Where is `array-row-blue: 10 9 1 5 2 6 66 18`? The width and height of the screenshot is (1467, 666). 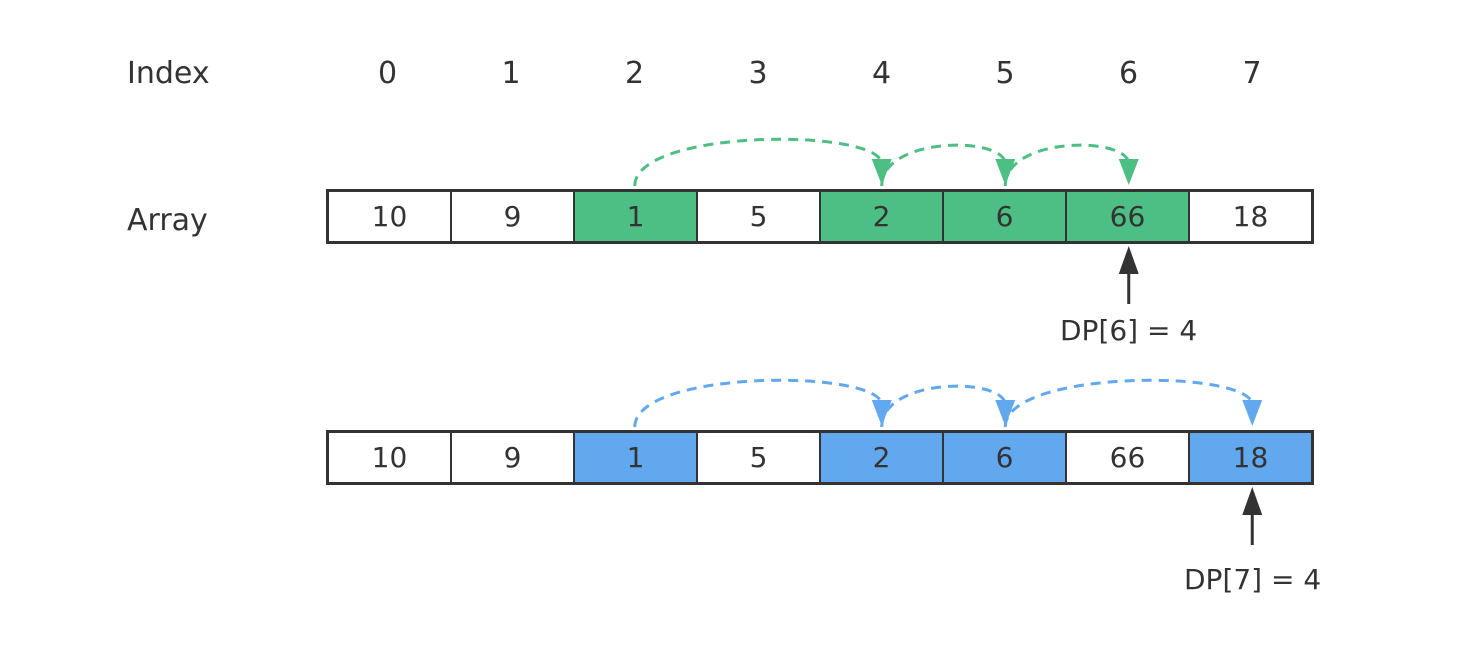
array-row-blue: 10 9 1 5 2 6 66 18 is located at coordinates (820, 457).